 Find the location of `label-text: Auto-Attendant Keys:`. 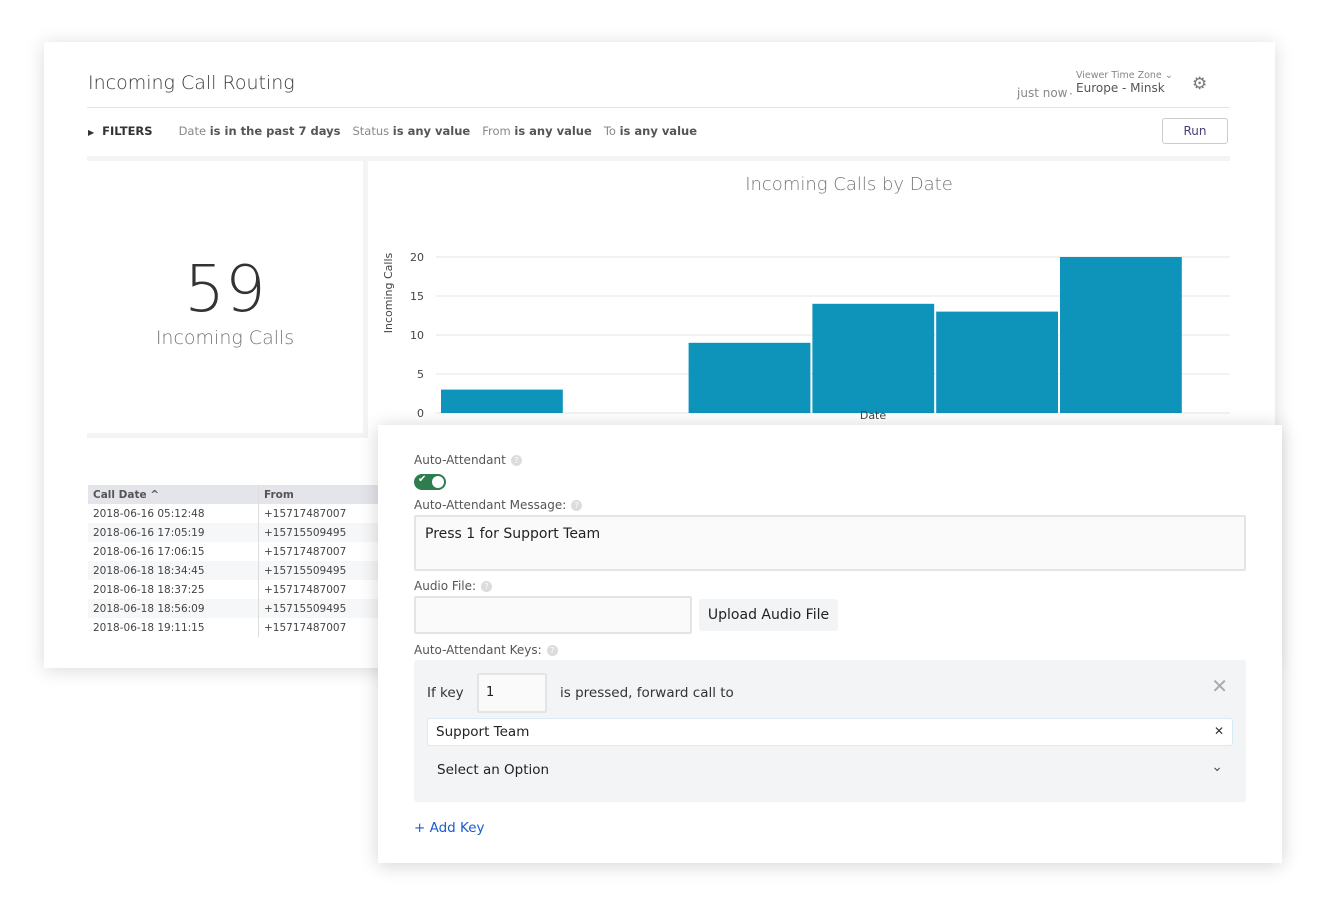

label-text: Auto-Attendant Keys: is located at coordinates (478, 650).